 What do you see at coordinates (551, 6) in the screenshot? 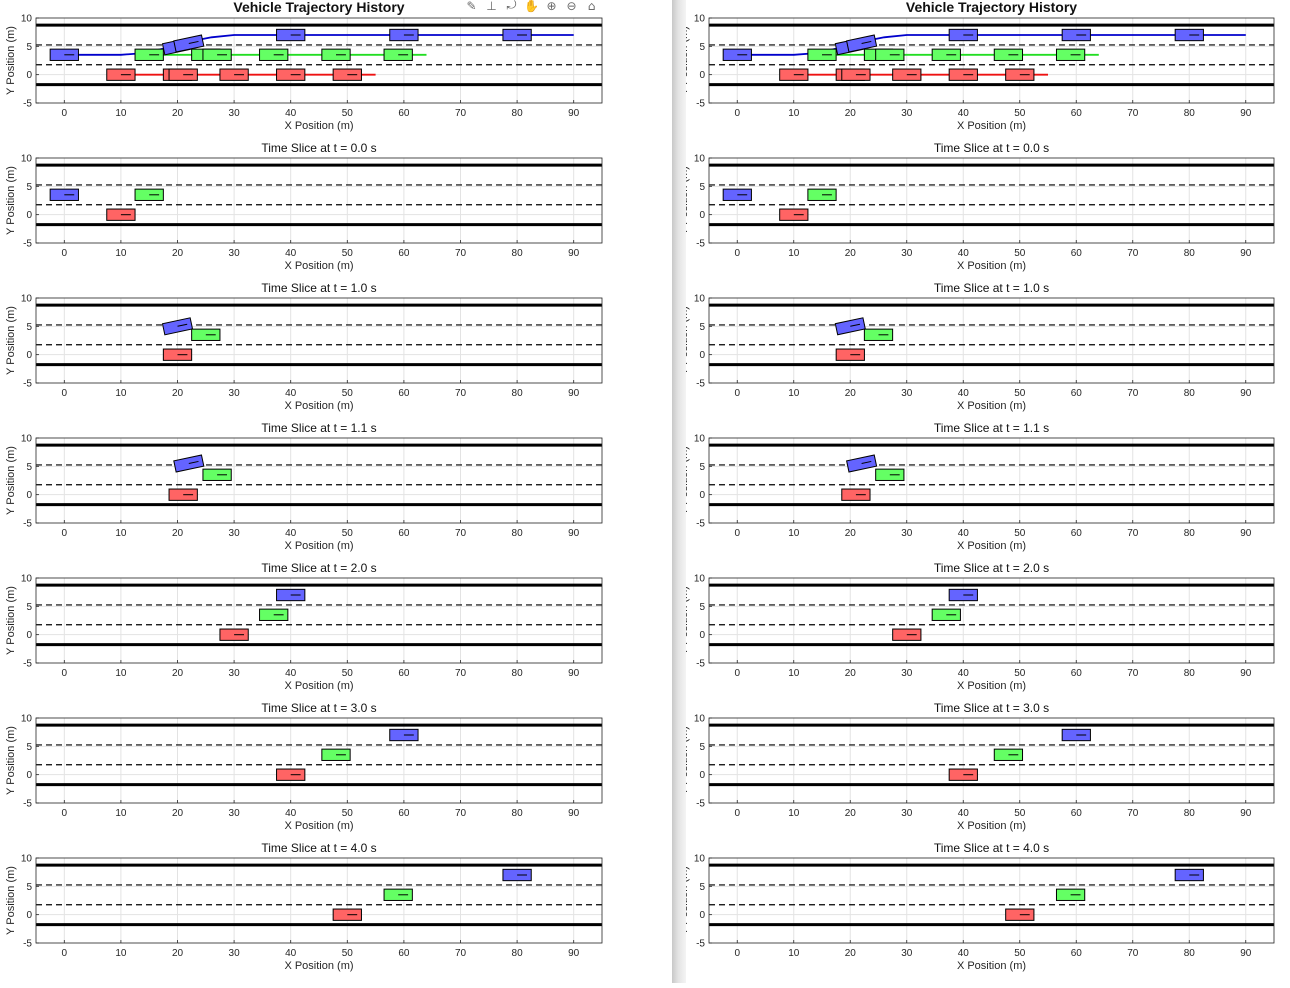
I see `zoom-in-icon: ⊕` at bounding box center [551, 6].